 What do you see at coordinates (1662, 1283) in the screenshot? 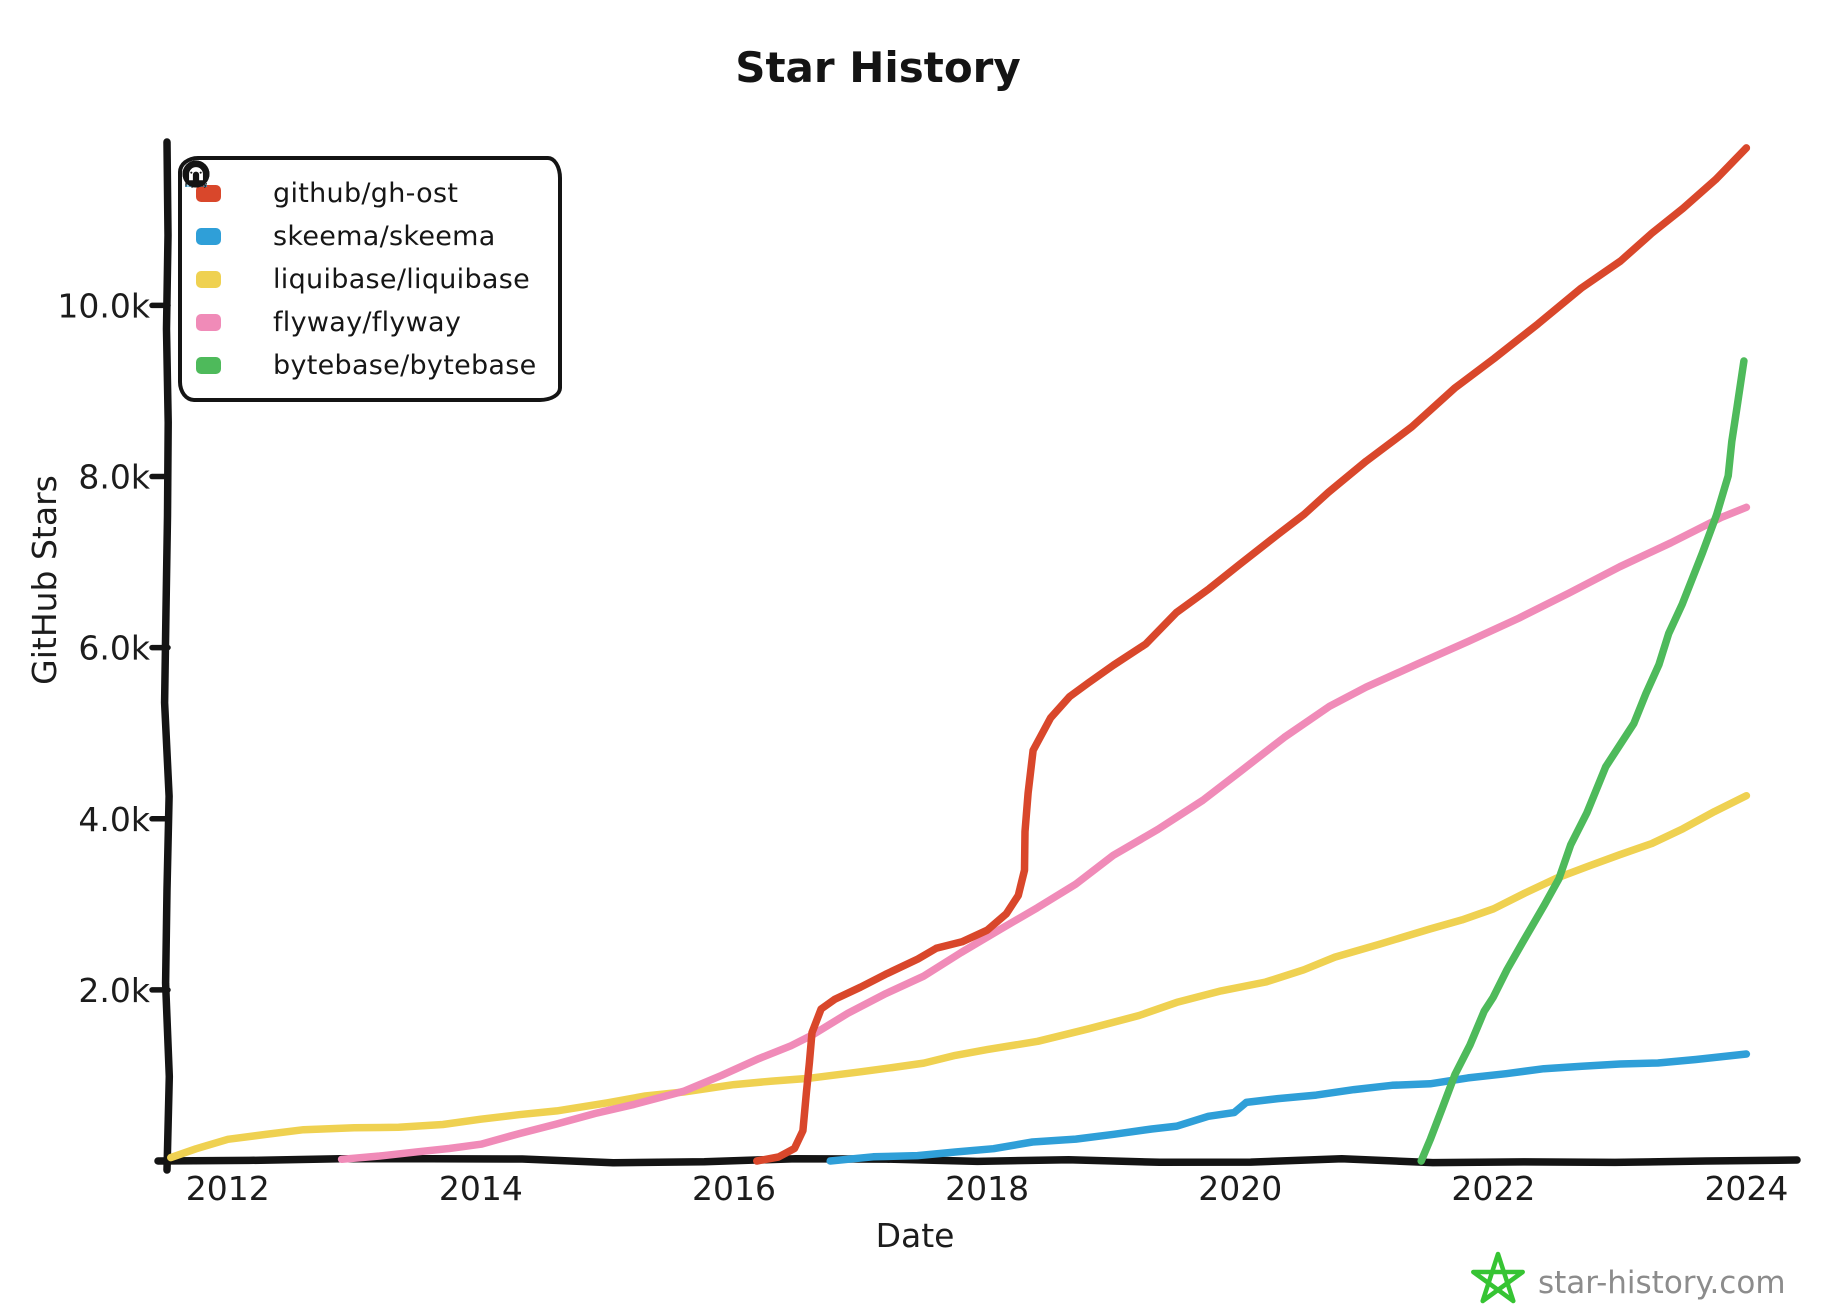
I see `watermark-text: star-history.com` at bounding box center [1662, 1283].